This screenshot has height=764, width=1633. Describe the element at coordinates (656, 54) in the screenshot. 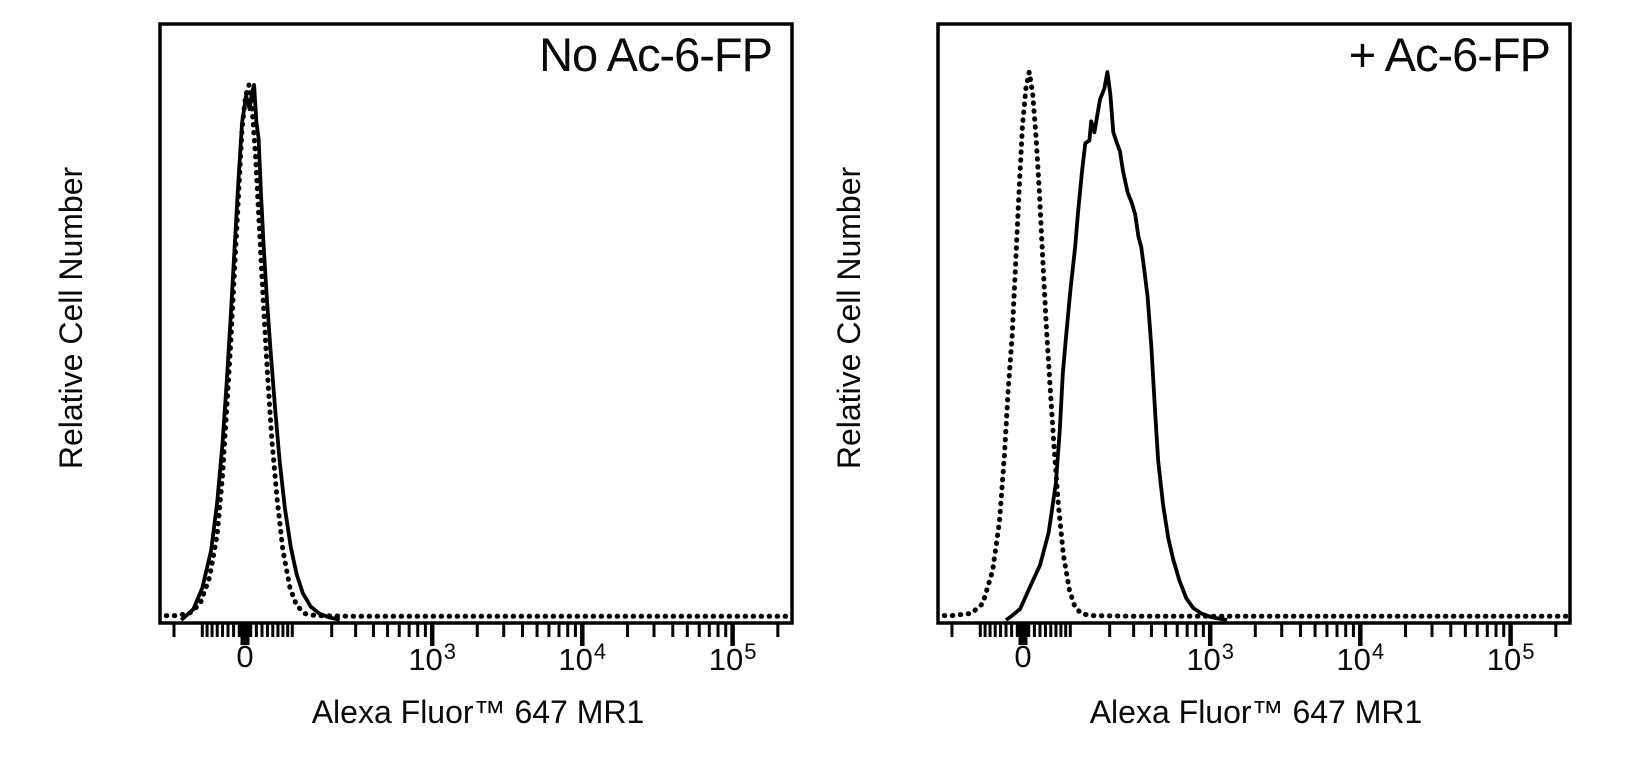

I see `panel-condition-title: No Ac-6-FP` at that location.